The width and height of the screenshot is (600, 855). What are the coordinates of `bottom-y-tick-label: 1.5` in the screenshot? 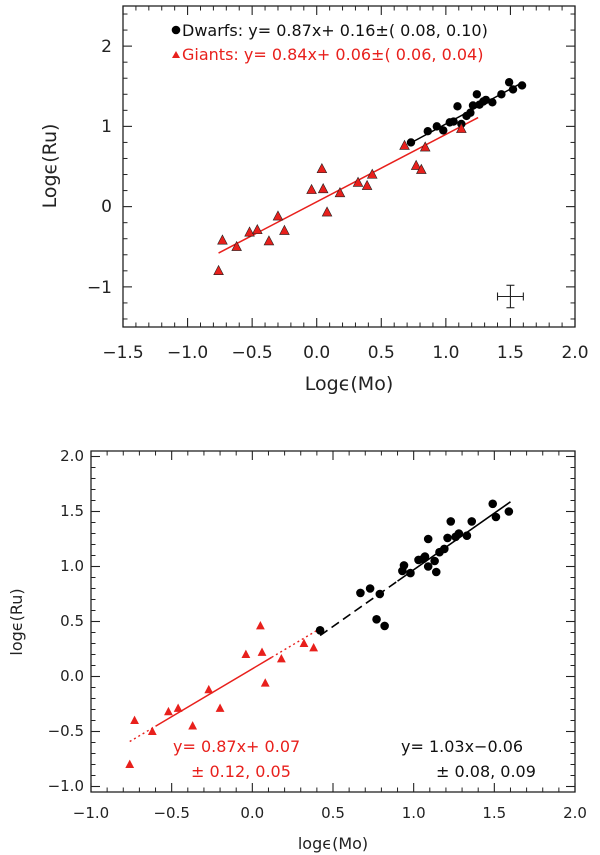 It's located at (72, 511).